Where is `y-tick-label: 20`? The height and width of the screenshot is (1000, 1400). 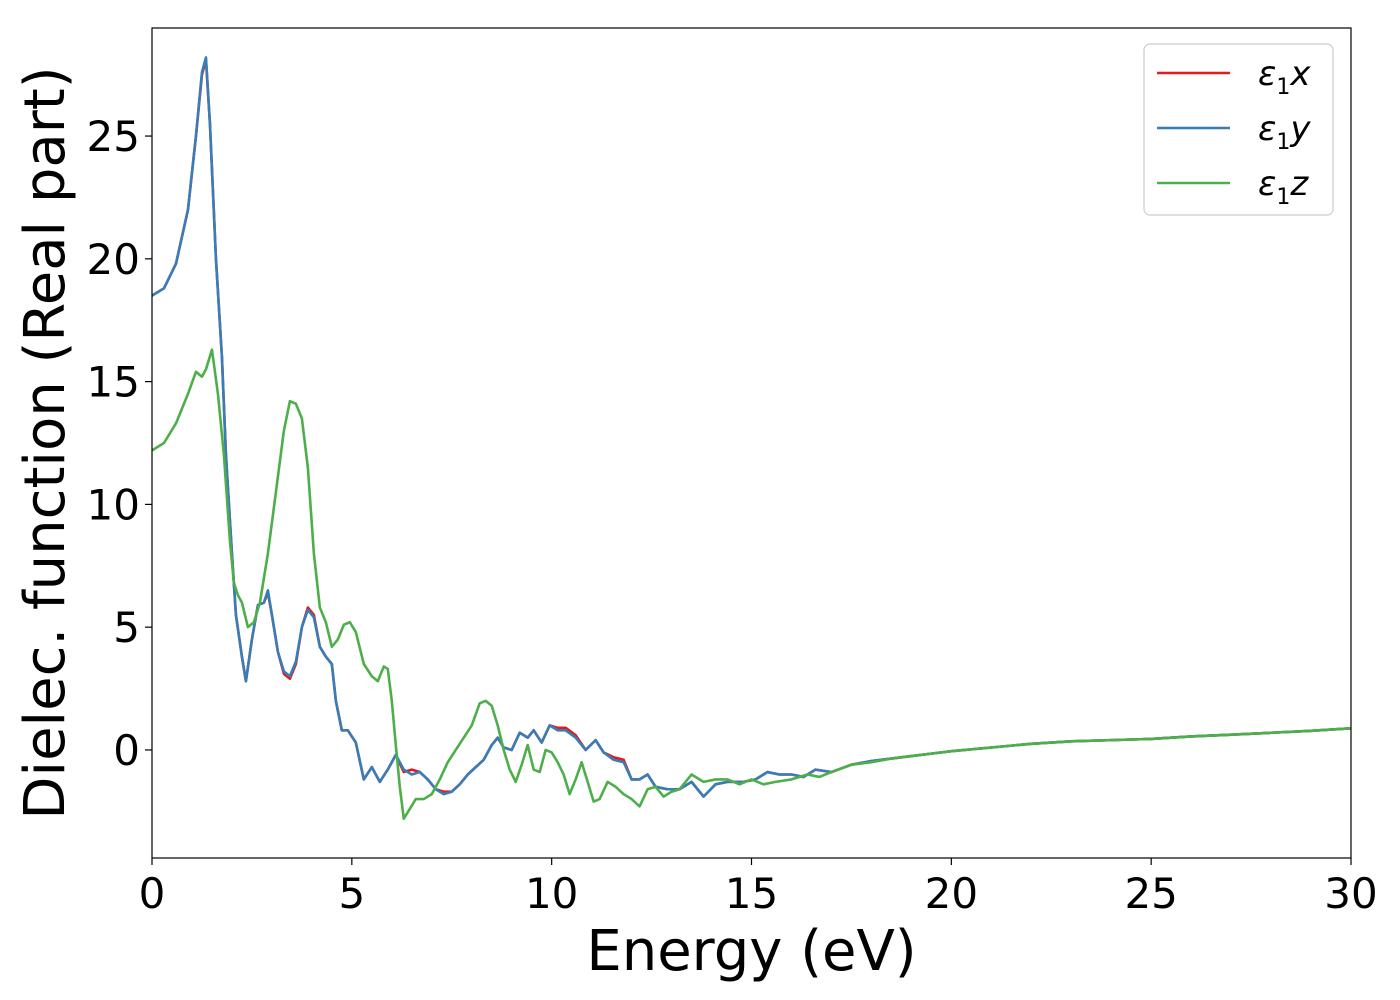
y-tick-label: 20 is located at coordinates (113, 259).